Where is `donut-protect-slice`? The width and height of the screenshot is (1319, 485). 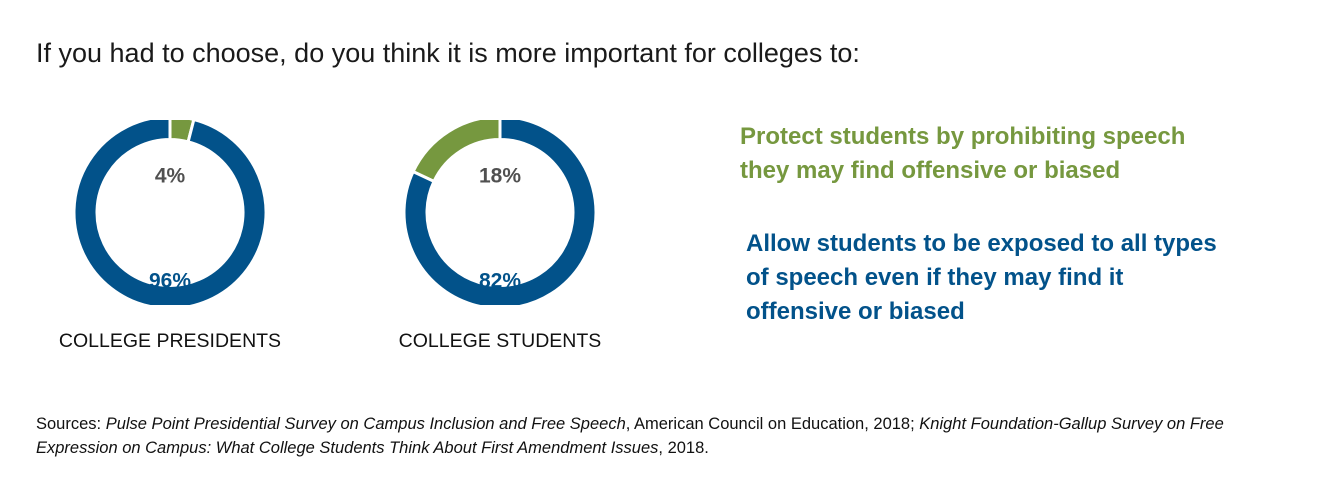
donut-protect-slice is located at coordinates (456, 152).